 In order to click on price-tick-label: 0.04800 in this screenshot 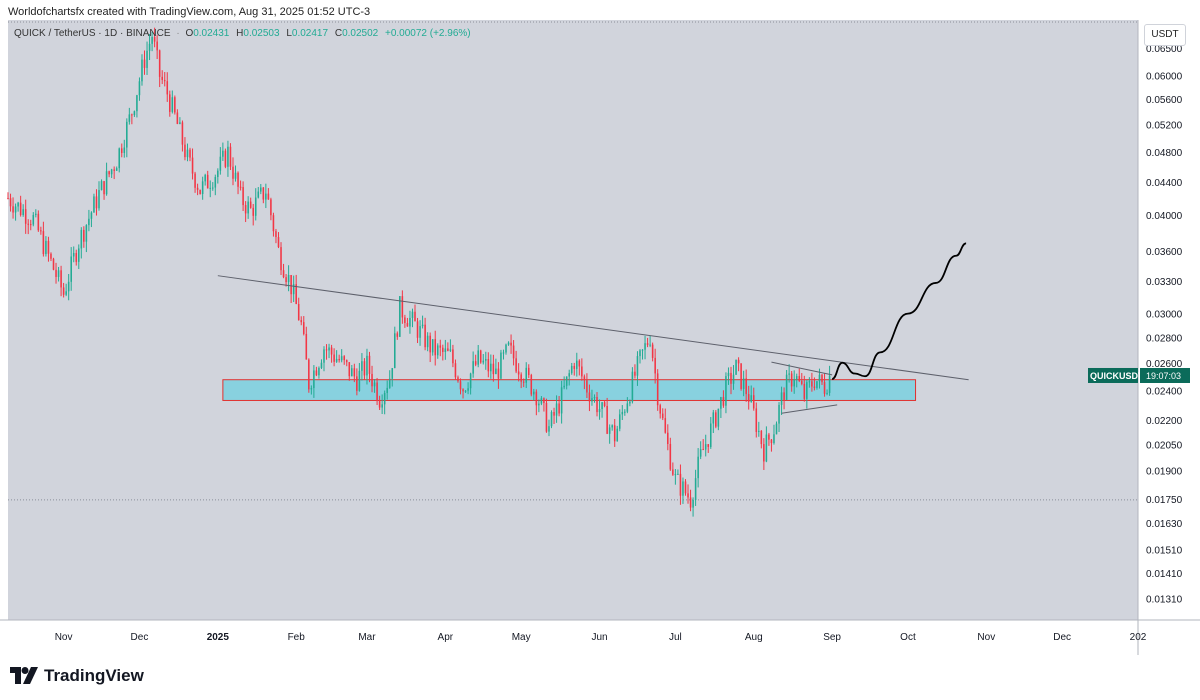, I will do `click(1164, 153)`.